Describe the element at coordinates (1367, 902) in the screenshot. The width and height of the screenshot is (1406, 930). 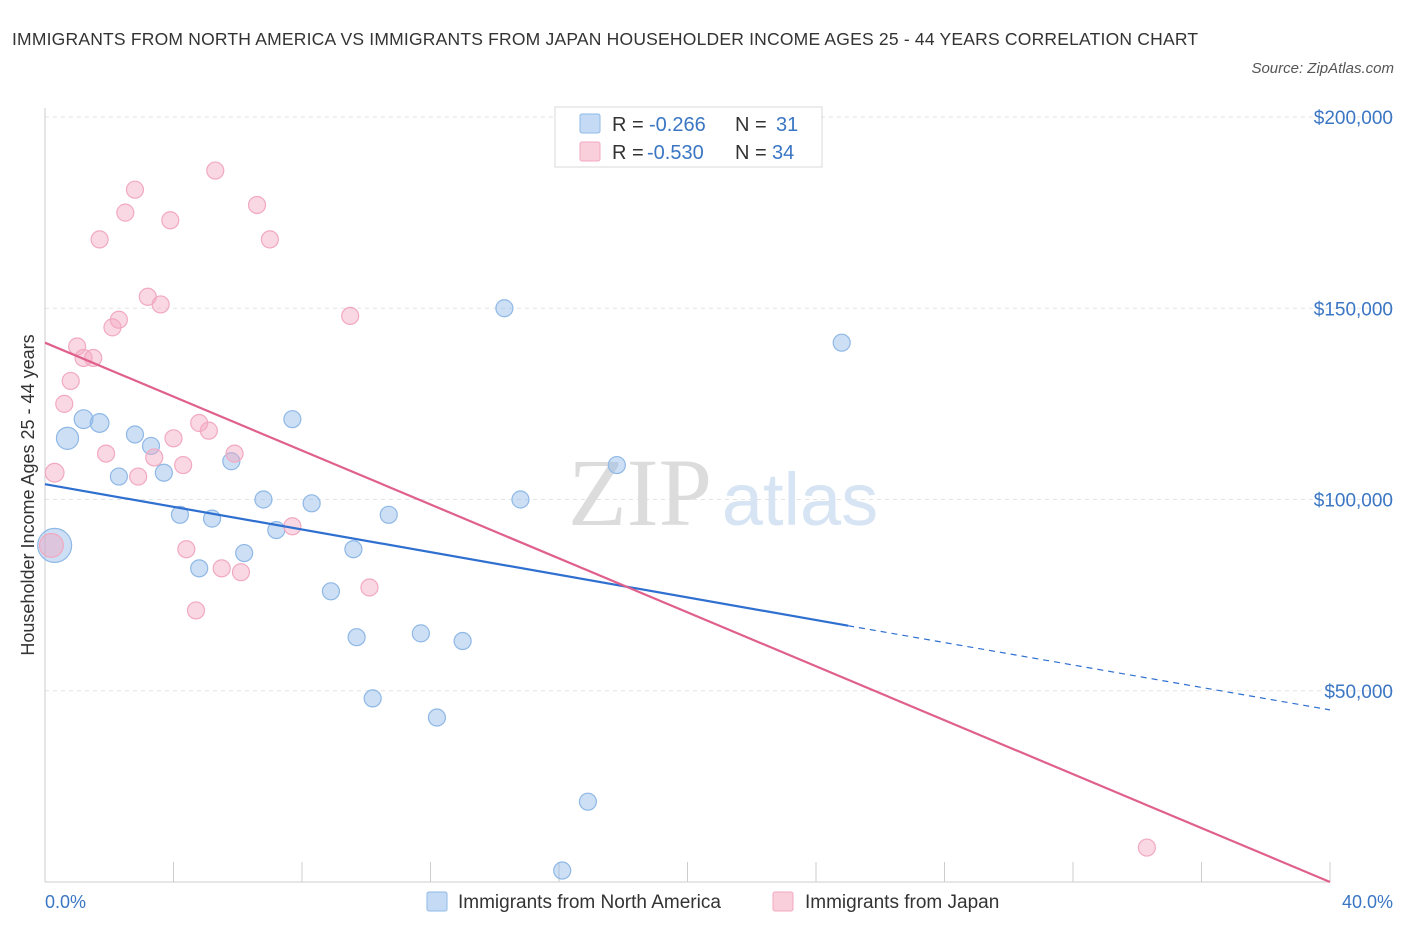
I see `x-tick-label-right: 40.0%` at that location.